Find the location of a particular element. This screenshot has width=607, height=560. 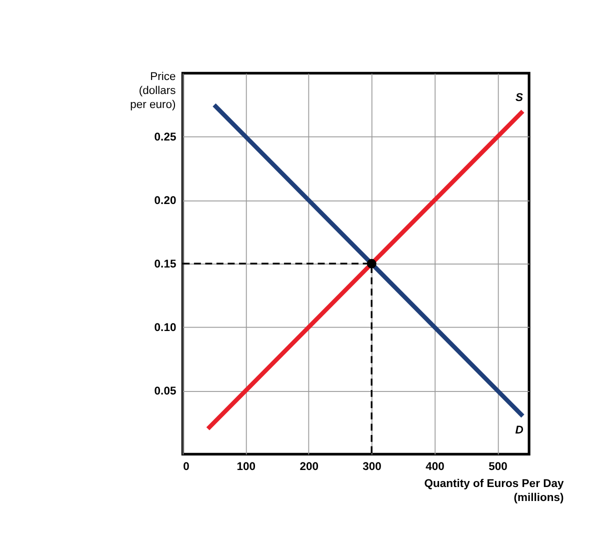

y-tick-label: 0.20 is located at coordinates (165, 201).